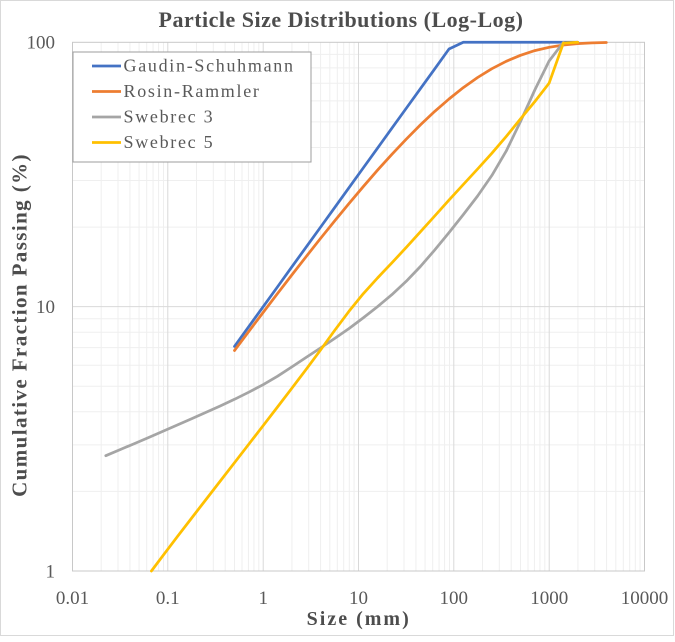 This screenshot has height=642, width=675. What do you see at coordinates (209, 66) in the screenshot?
I see `svg-text: Gaudin-Schuhmann` at bounding box center [209, 66].